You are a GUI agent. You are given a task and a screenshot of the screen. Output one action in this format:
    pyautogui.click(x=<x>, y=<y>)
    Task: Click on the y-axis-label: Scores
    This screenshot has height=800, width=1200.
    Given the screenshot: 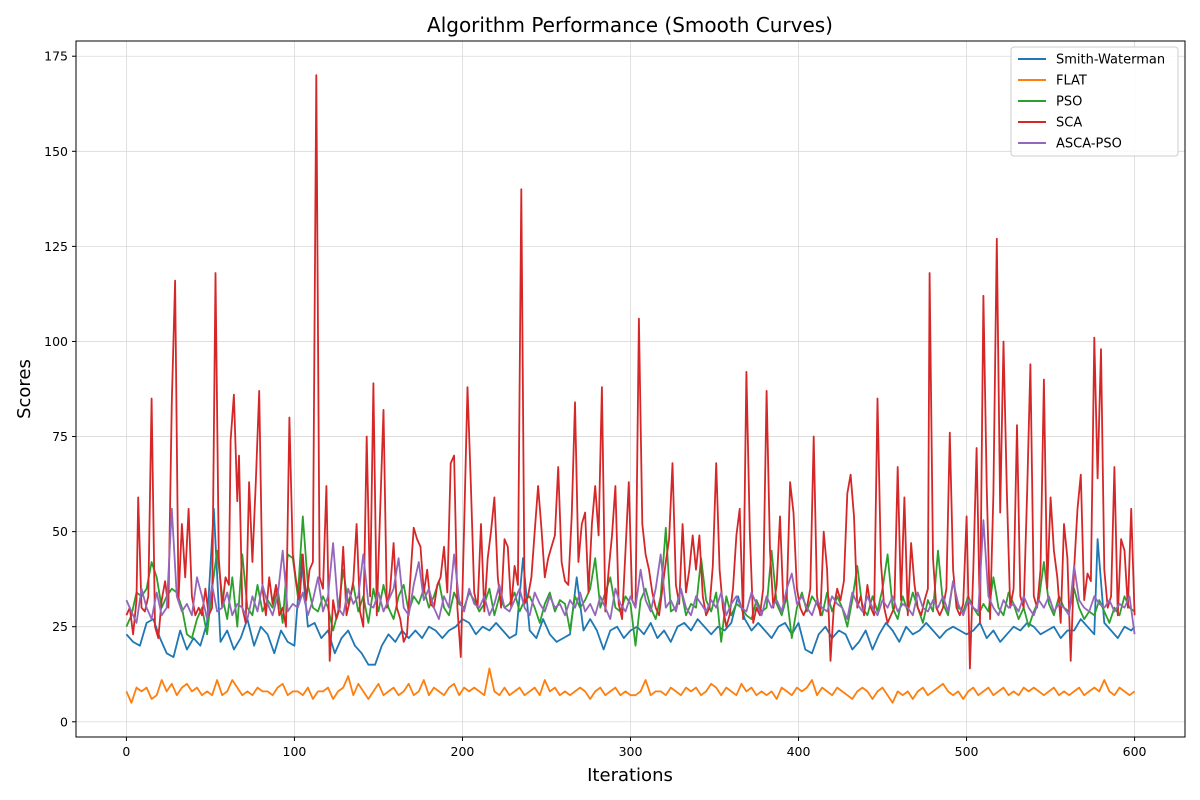 What is the action you would take?
    pyautogui.click(x=24, y=389)
    